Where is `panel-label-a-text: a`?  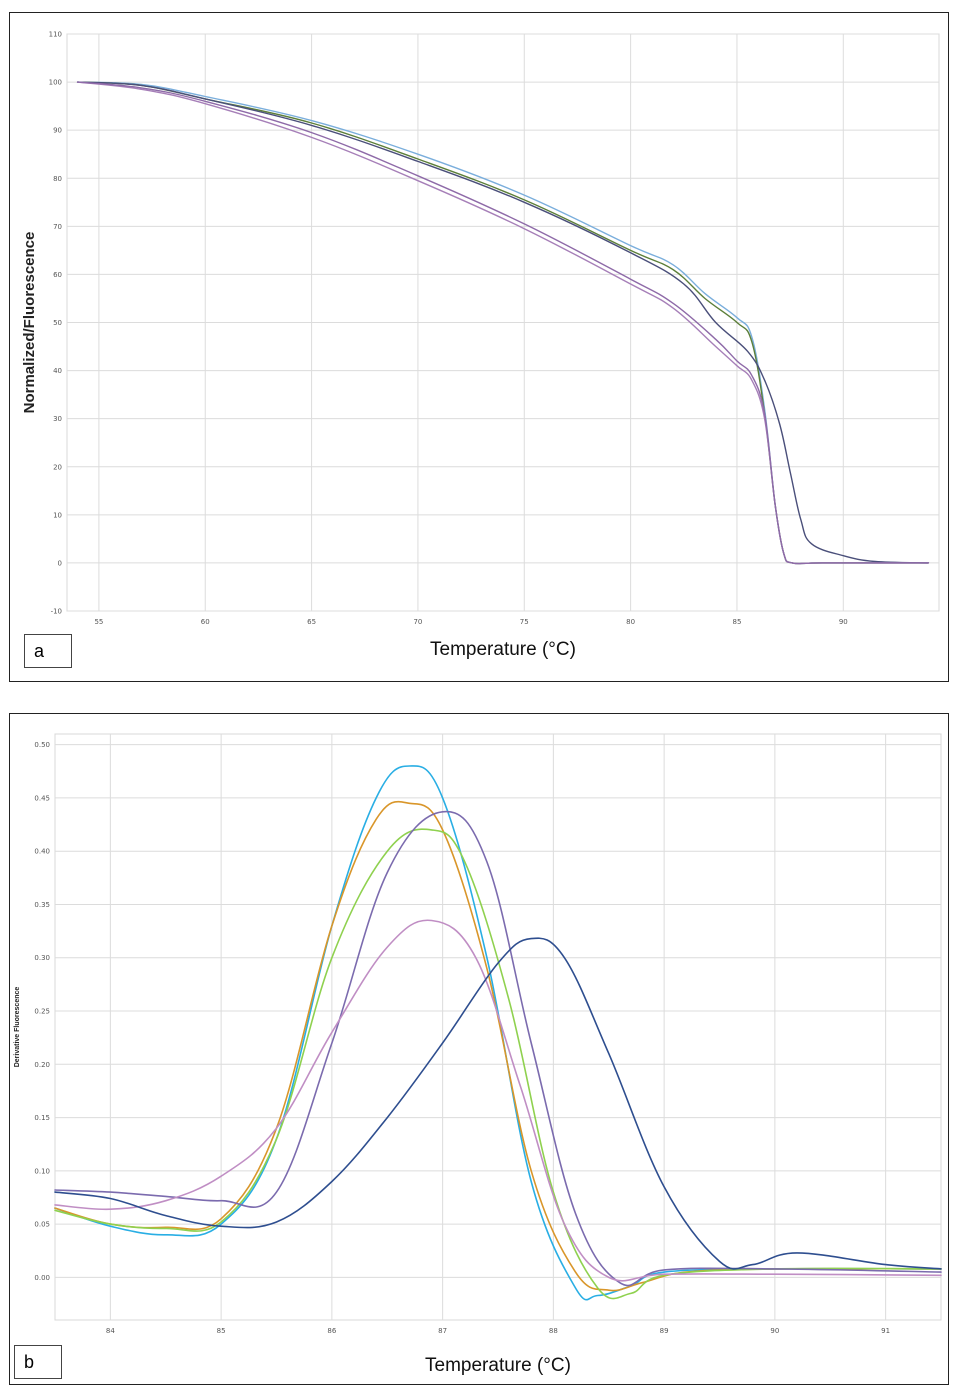 panel-label-a-text: a is located at coordinates (39, 651).